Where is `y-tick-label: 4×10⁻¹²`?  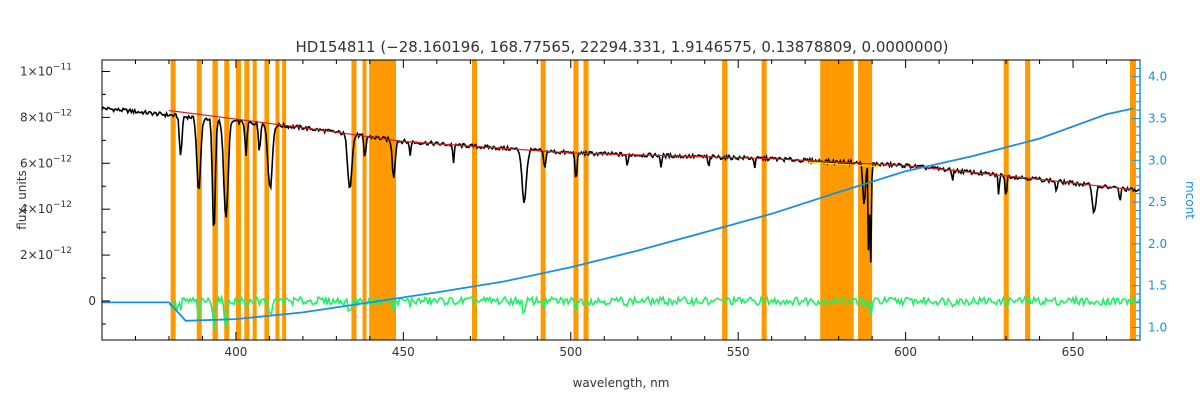
y-tick-label: 4×10⁻¹² is located at coordinates (46, 208).